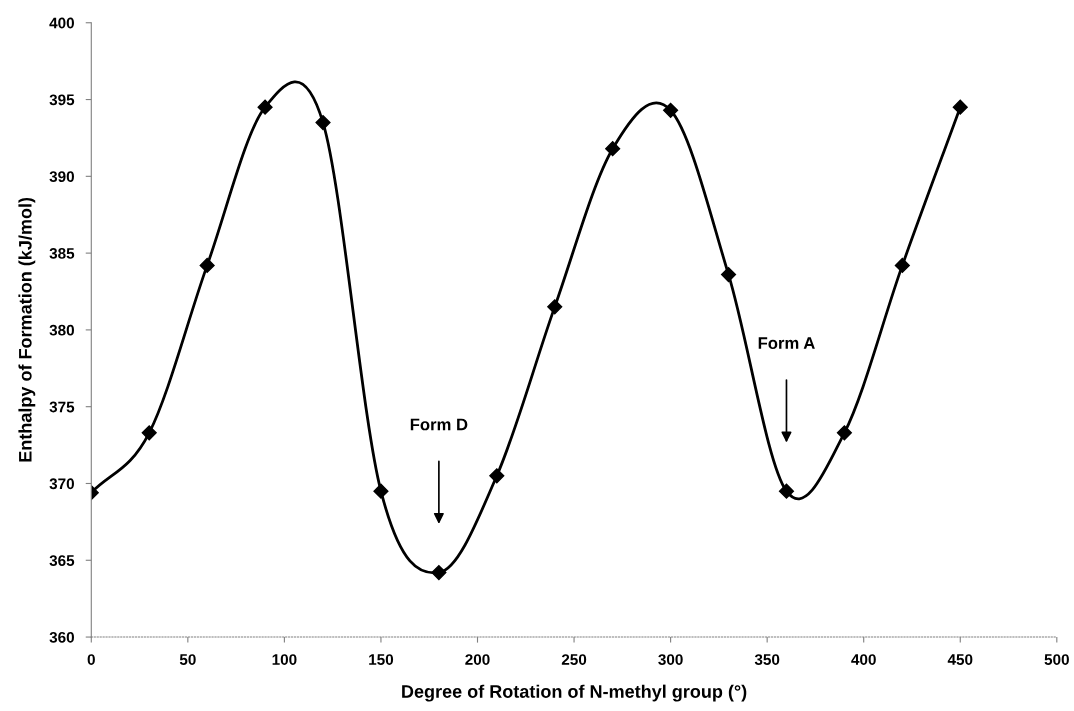 This screenshot has height=711, width=1074. Describe the element at coordinates (61, 637) in the screenshot. I see `y-tick-label: 360` at that location.